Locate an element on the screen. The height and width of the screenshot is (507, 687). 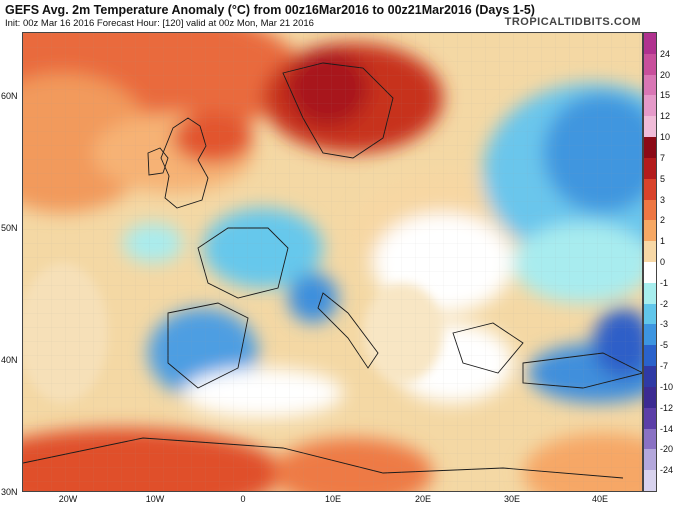
colorbar-tick-label: -10 is located at coordinates (667, 386).